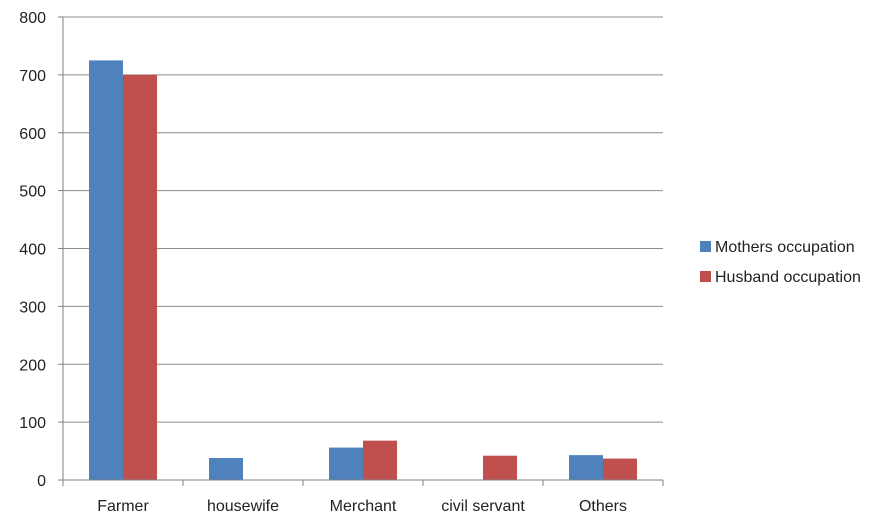 This screenshot has width=894, height=515. Describe the element at coordinates (788, 277) in the screenshot. I see `legend-label: Husband occupation` at that location.